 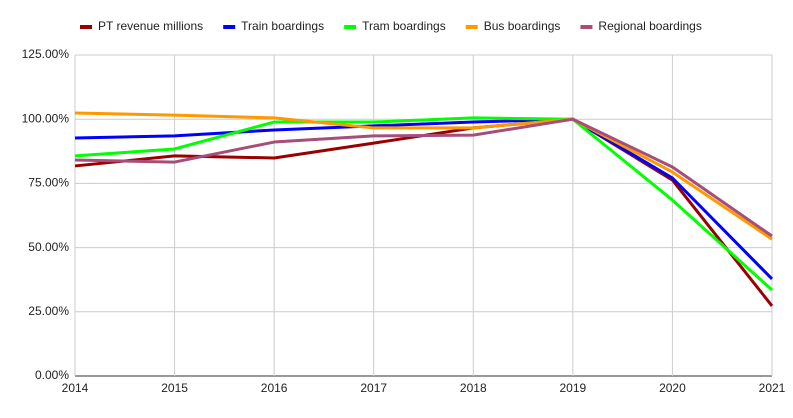 What do you see at coordinates (772, 388) in the screenshot?
I see `x-tick-label: 2021` at bounding box center [772, 388].